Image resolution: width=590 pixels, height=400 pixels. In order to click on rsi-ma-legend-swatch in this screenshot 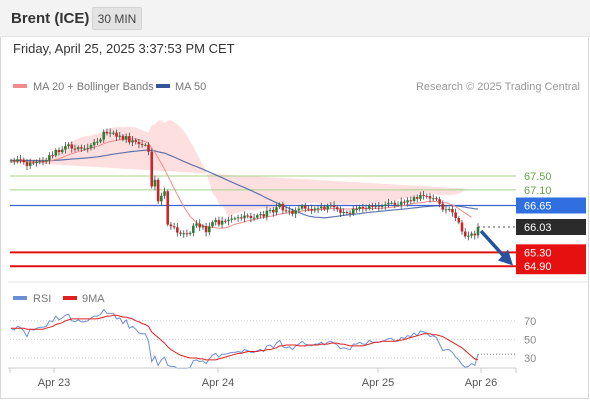, I will do `click(70, 298)`.